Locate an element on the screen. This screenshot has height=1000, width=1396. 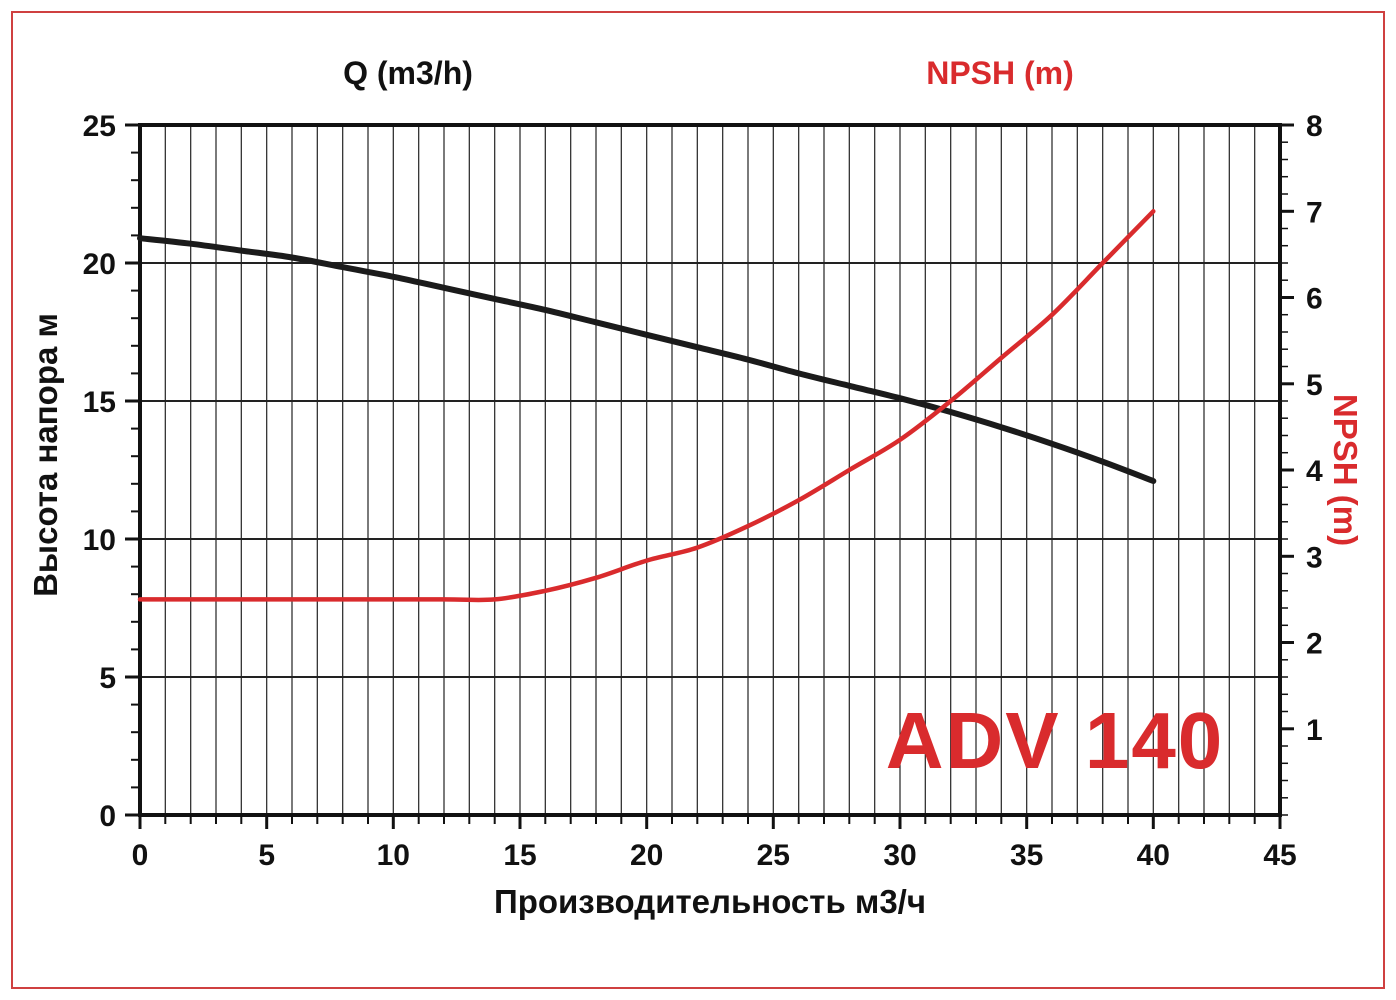
x-axis-label: Производительность м3/ч is located at coordinates (710, 901).